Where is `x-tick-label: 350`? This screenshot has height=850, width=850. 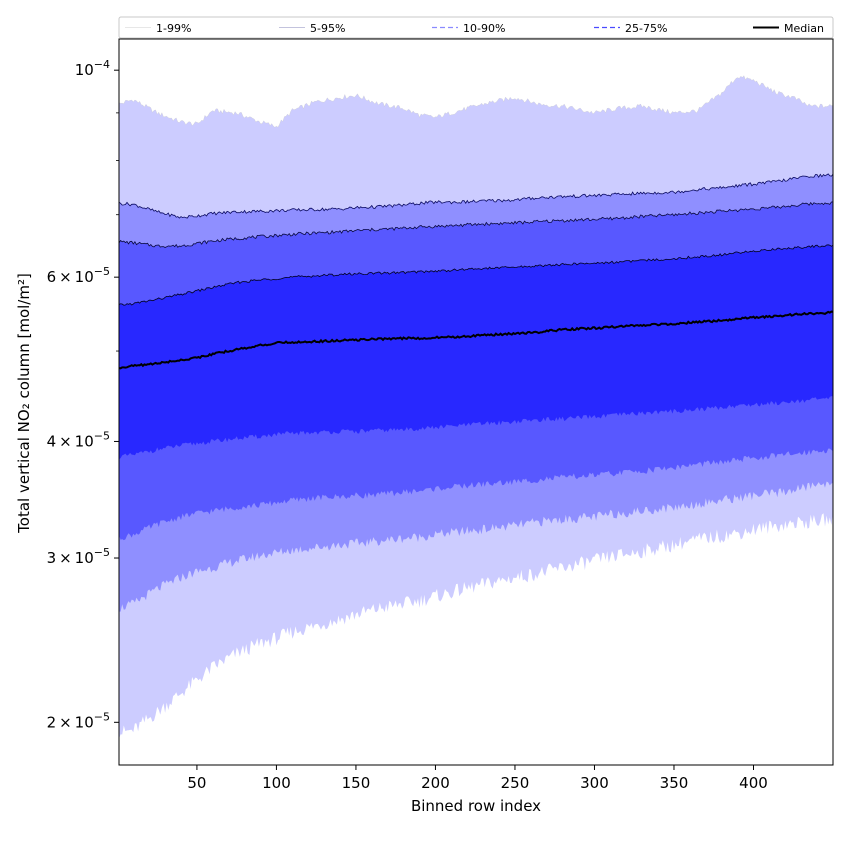
x-tick-label: 350 is located at coordinates (674, 783).